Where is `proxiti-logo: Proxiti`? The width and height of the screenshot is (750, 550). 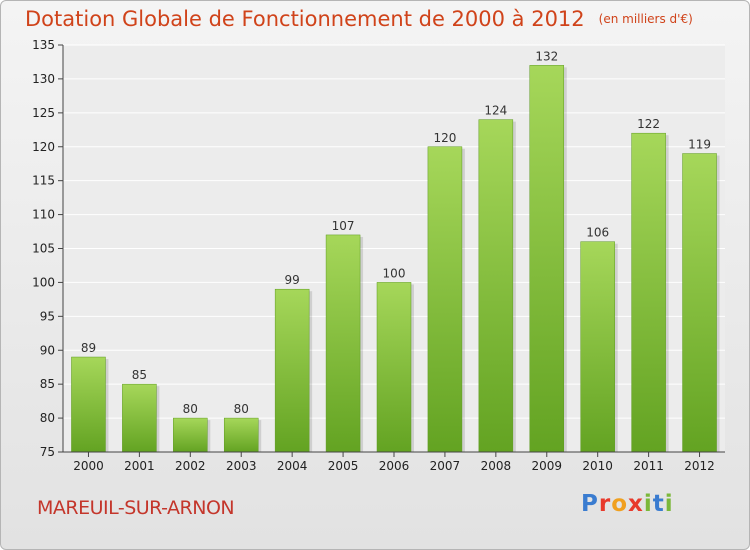 proxiti-logo: Proxiti is located at coordinates (627, 504).